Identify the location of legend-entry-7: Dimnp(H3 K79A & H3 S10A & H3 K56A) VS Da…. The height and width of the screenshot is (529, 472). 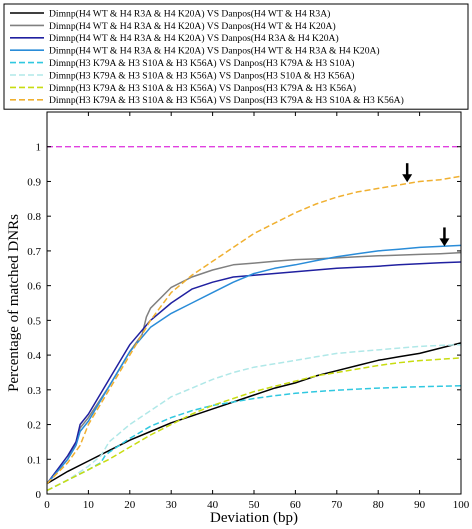
(202, 88).